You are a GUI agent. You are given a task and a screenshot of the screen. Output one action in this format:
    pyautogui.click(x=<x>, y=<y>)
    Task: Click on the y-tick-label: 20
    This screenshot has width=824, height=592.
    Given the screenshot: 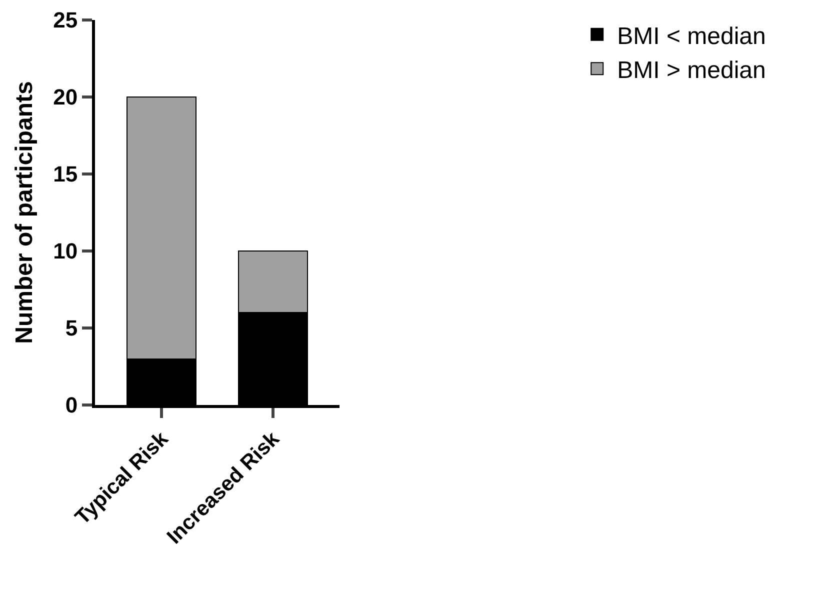 What is the action you would take?
    pyautogui.click(x=65, y=97)
    